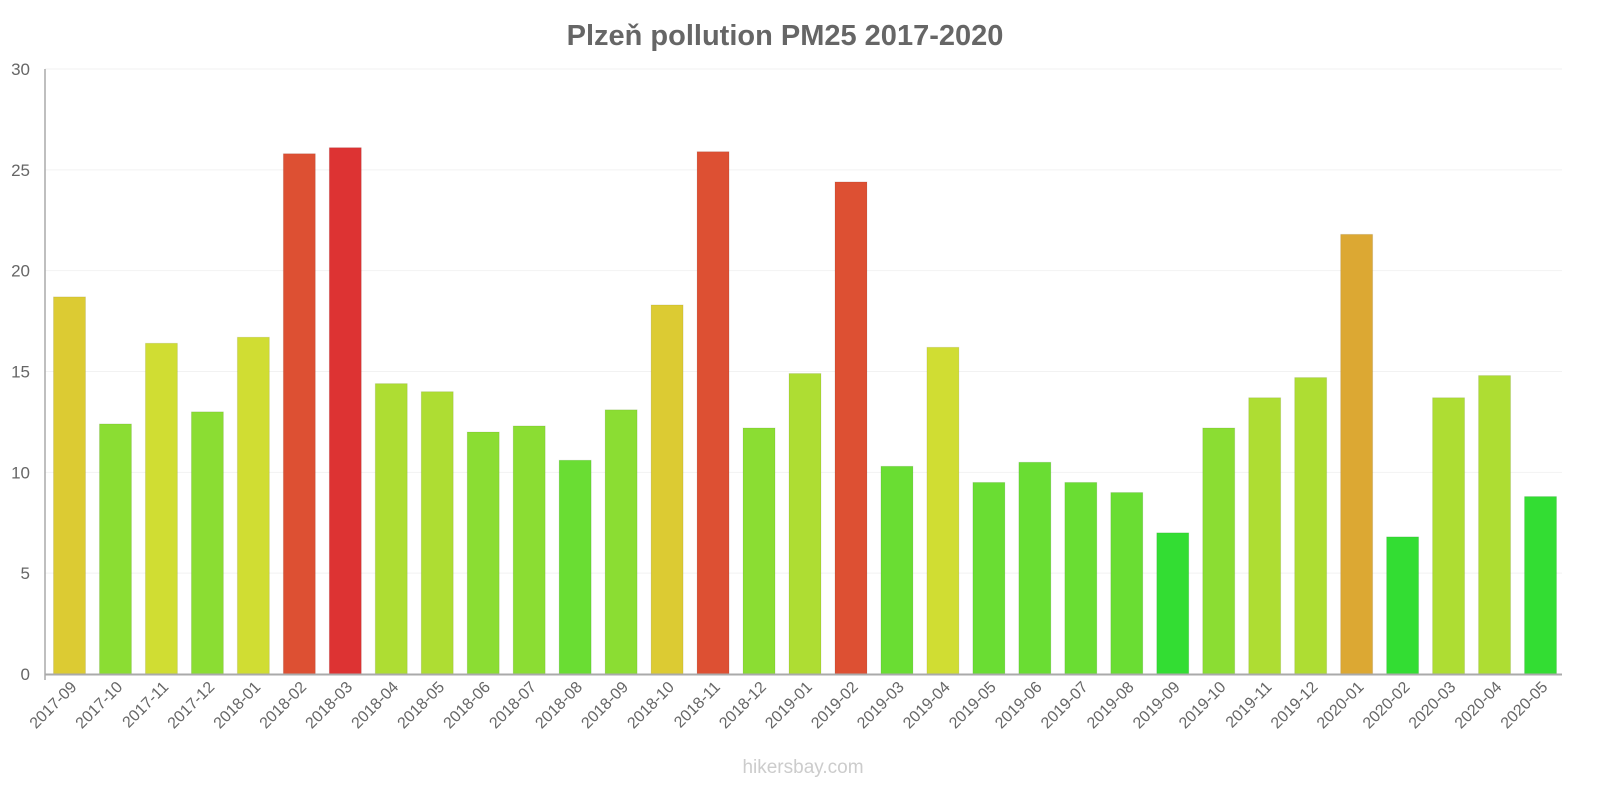 The height and width of the screenshot is (800, 1600). Describe the element at coordinates (20, 372) in the screenshot. I see `y-tick-label: 15` at that location.